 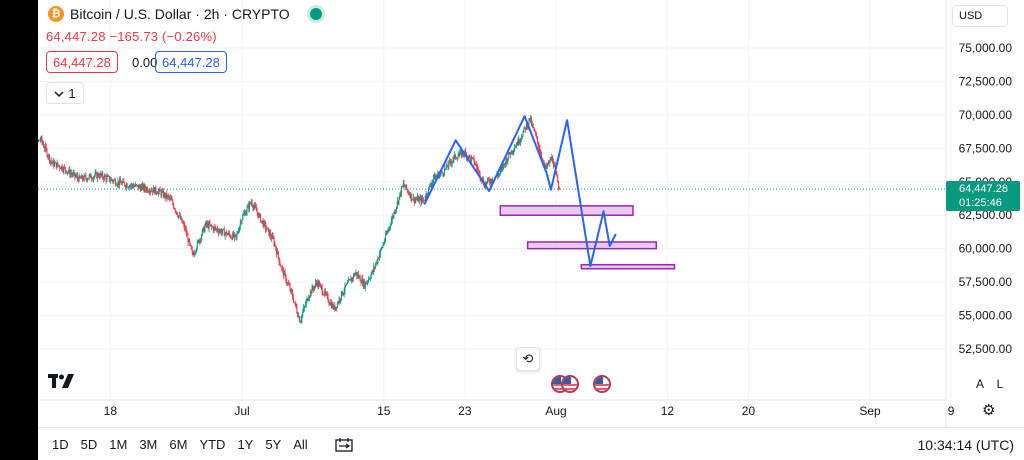 What do you see at coordinates (82, 62) in the screenshot?
I see `sell-button: 64,447.28` at bounding box center [82, 62].